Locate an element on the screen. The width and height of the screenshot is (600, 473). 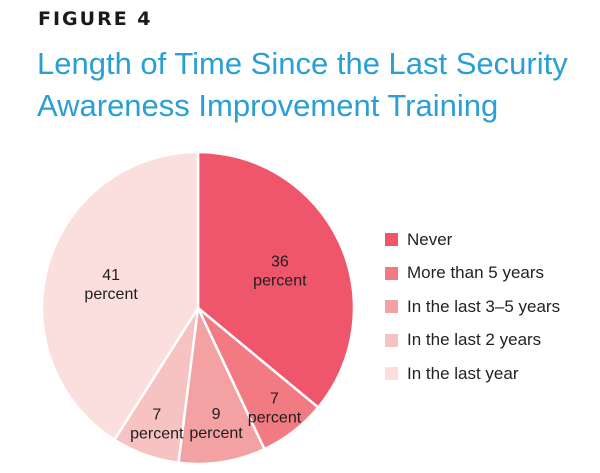
legend-label: More than 5 years is located at coordinates (476, 273).